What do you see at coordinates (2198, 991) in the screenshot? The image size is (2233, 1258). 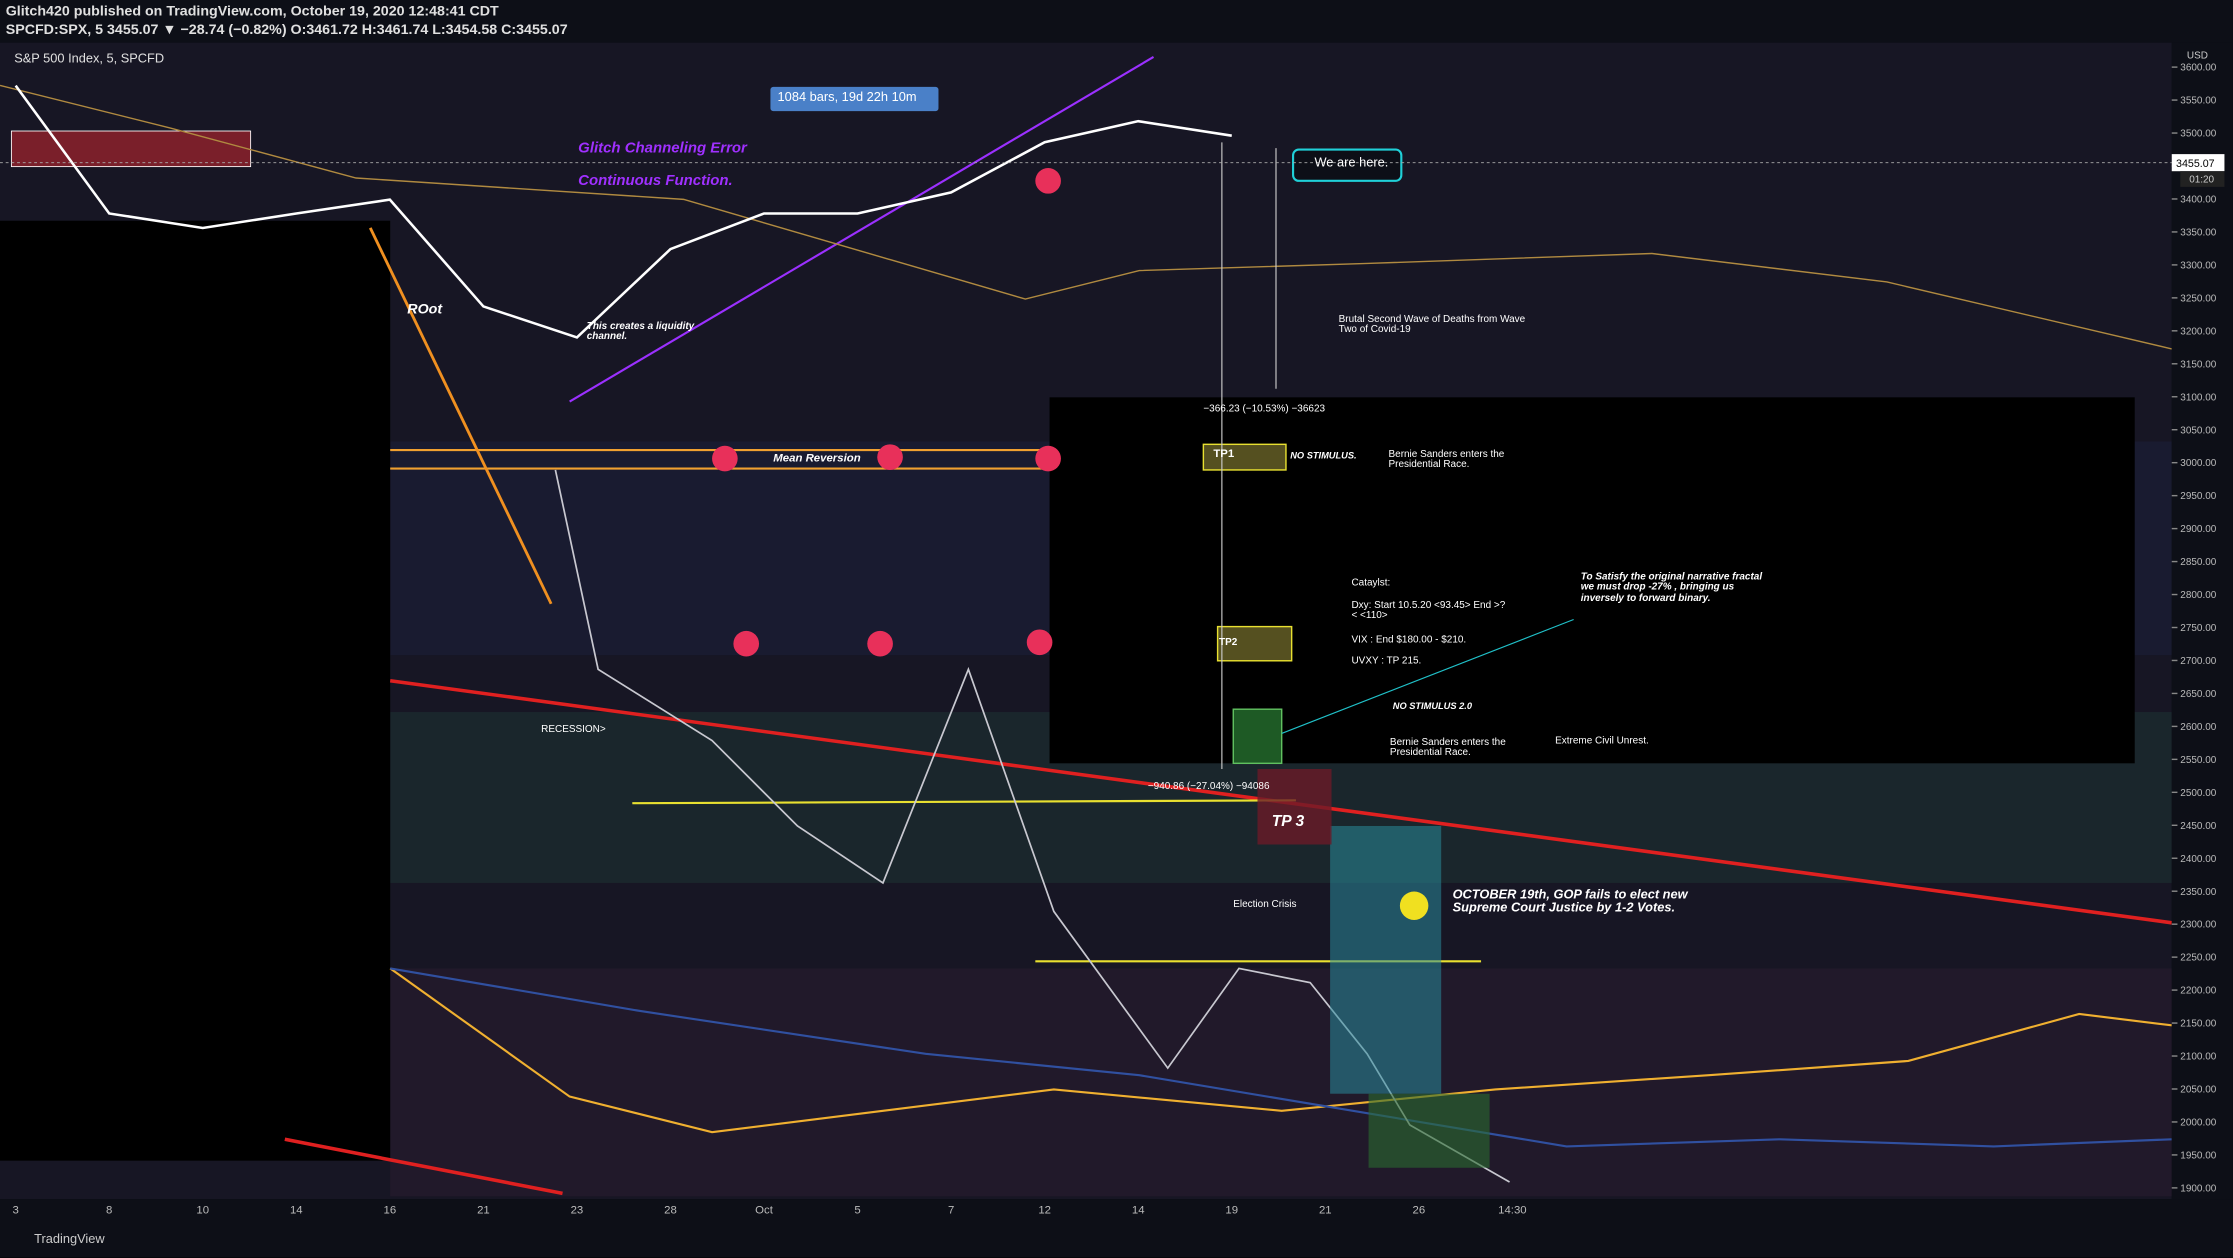 I see `y-tick-label: 2200.00` at bounding box center [2198, 991].